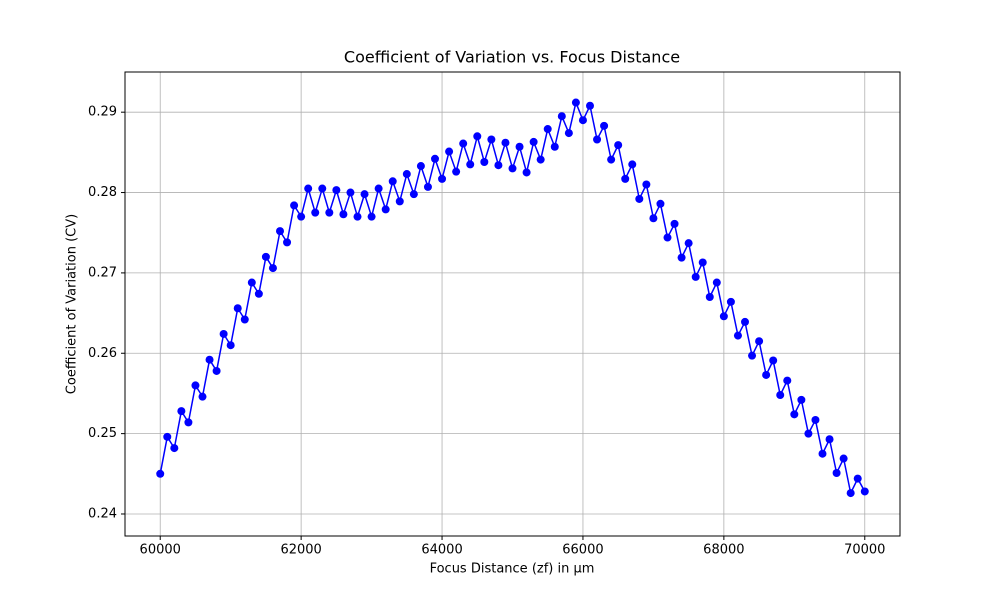  Describe the element at coordinates (512, 569) in the screenshot. I see `x-axis-label: Focus Distance (zf) in µm` at that location.